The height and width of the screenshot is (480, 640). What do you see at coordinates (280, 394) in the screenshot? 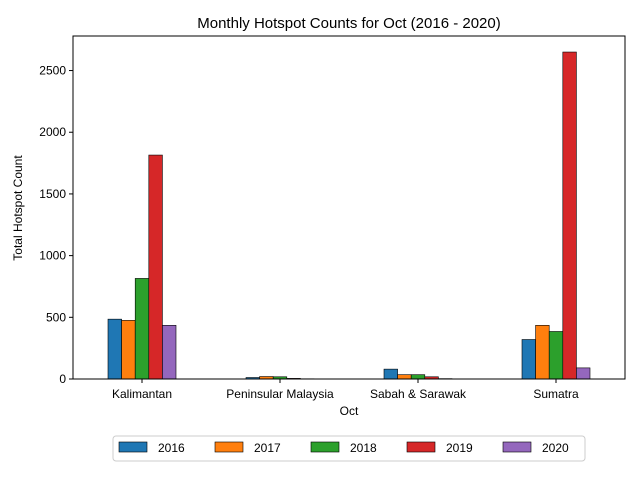
I see `x-tick-label: Peninsular Malaysia` at bounding box center [280, 394].